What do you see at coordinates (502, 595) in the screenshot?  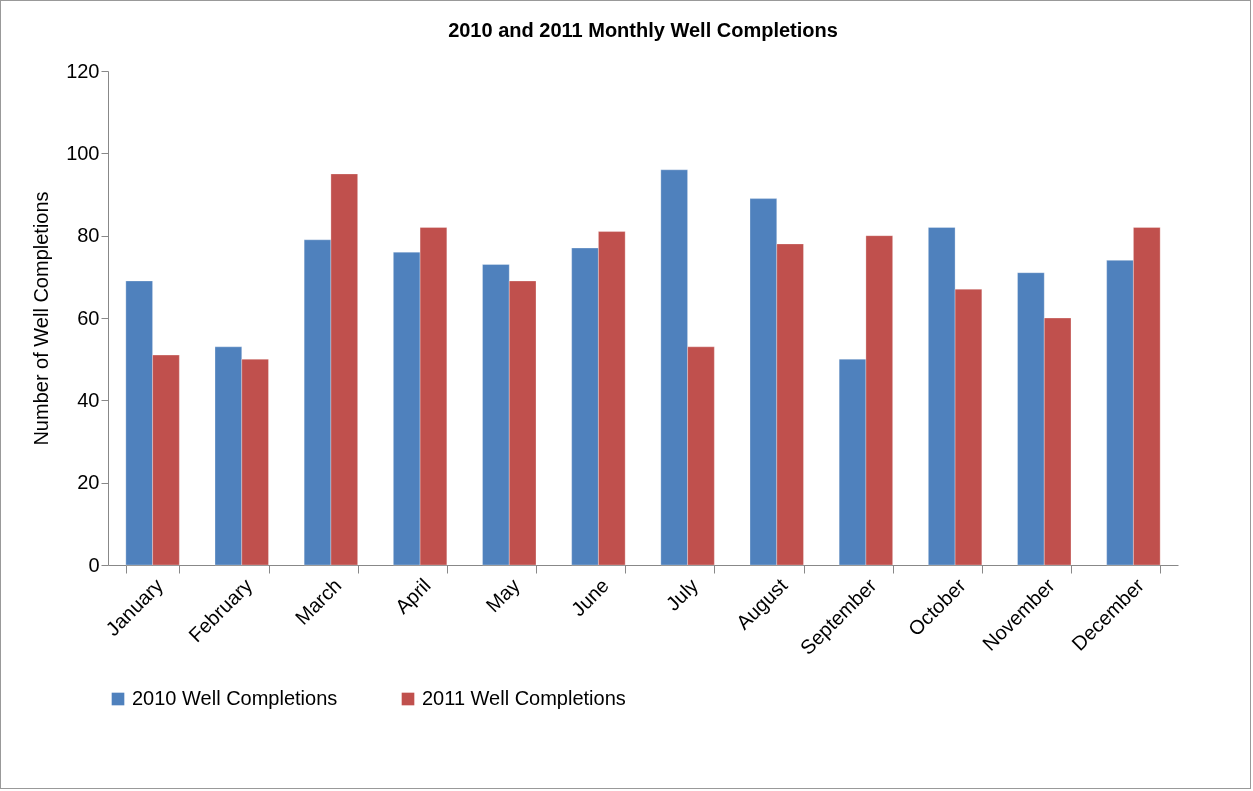 I see `x-tick-label: May` at bounding box center [502, 595].